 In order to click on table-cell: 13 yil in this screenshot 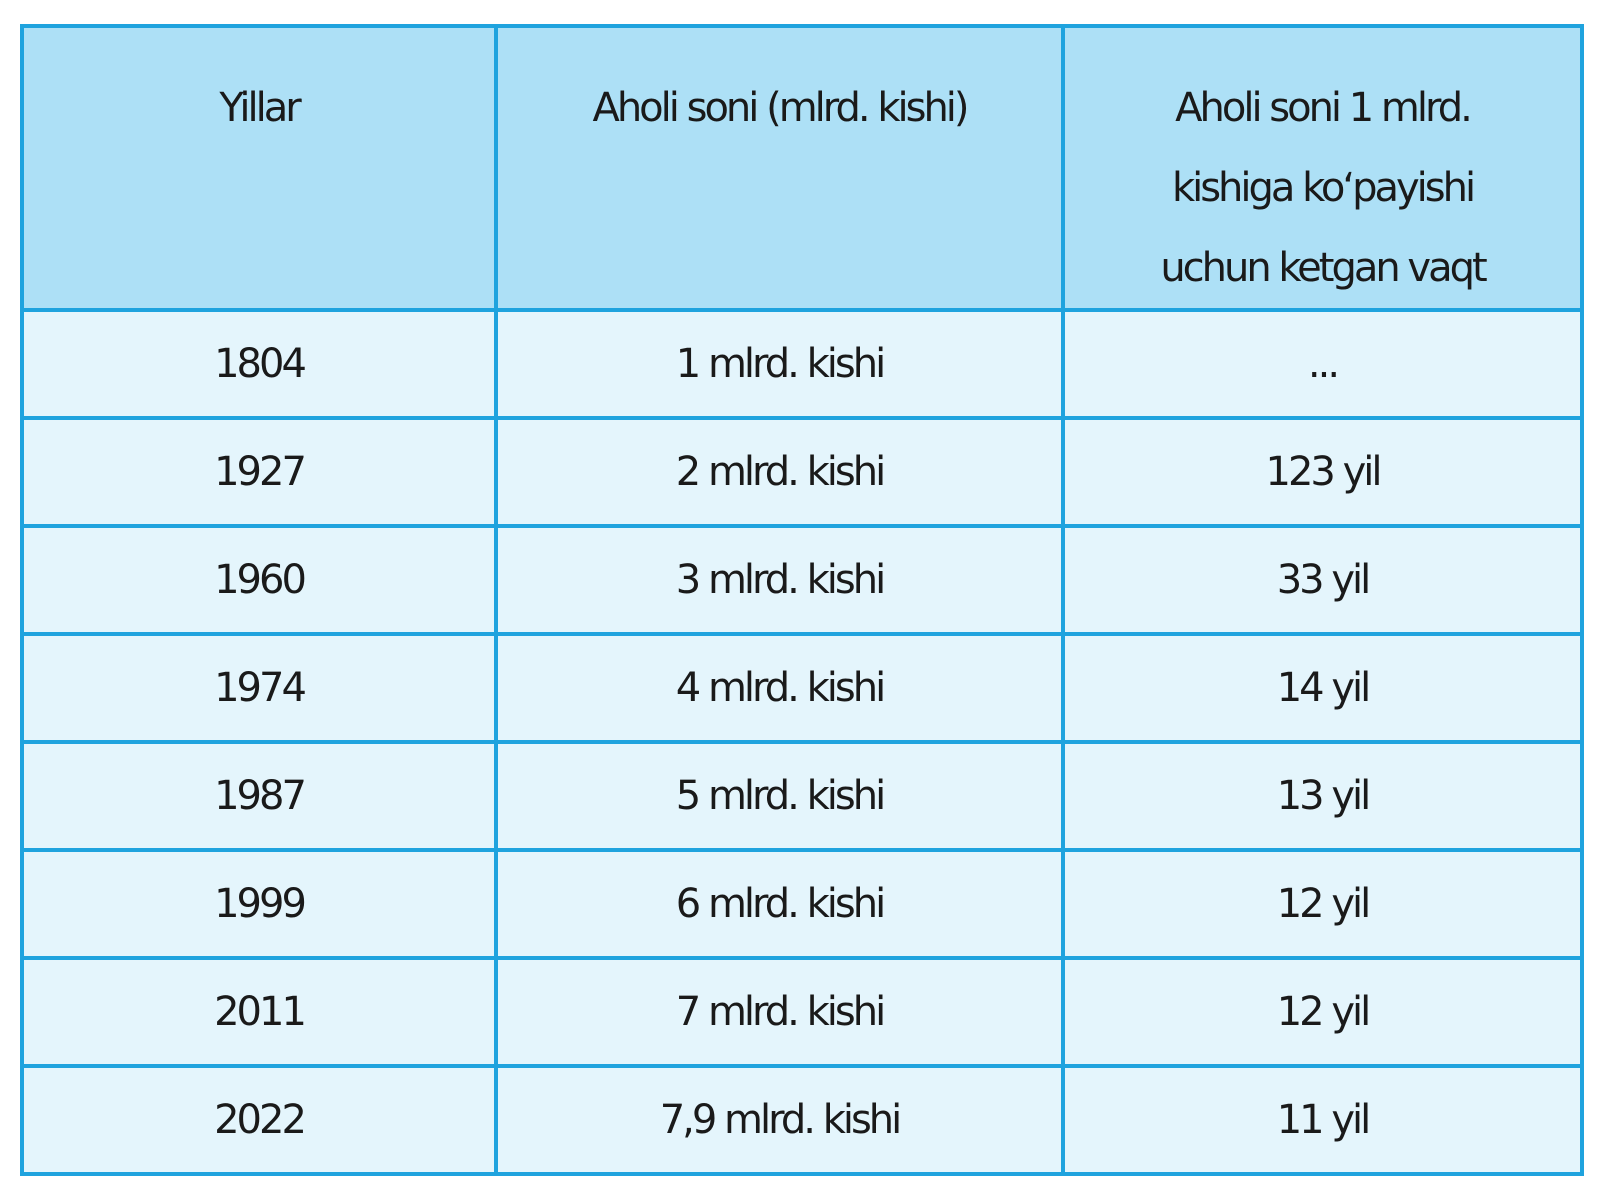, I will do `click(1322, 796)`.